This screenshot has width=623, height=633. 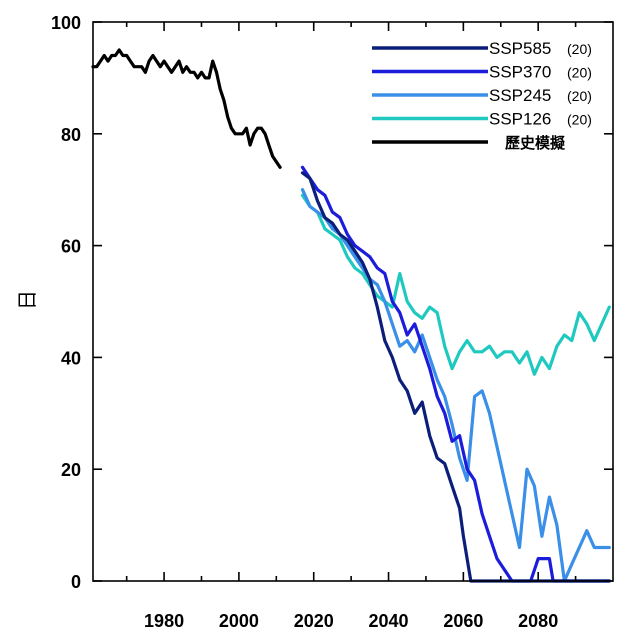 What do you see at coordinates (71, 470) in the screenshot?
I see `y-tick-label: 20` at bounding box center [71, 470].